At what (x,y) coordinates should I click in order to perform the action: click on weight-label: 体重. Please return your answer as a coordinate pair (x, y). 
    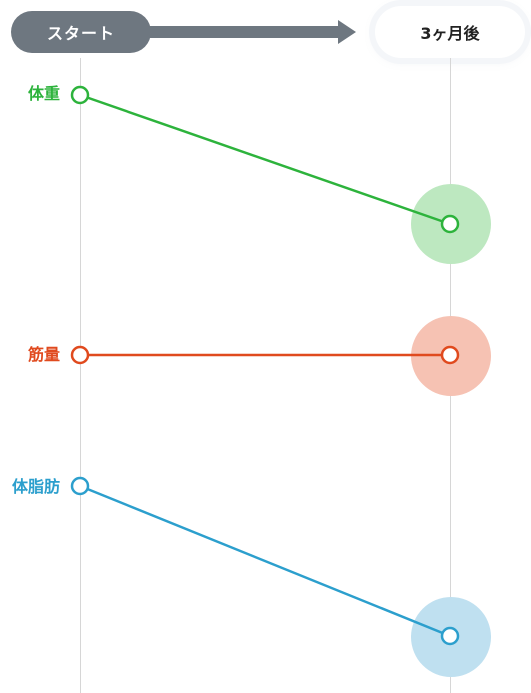
    Looking at the image, I should click on (43, 93).